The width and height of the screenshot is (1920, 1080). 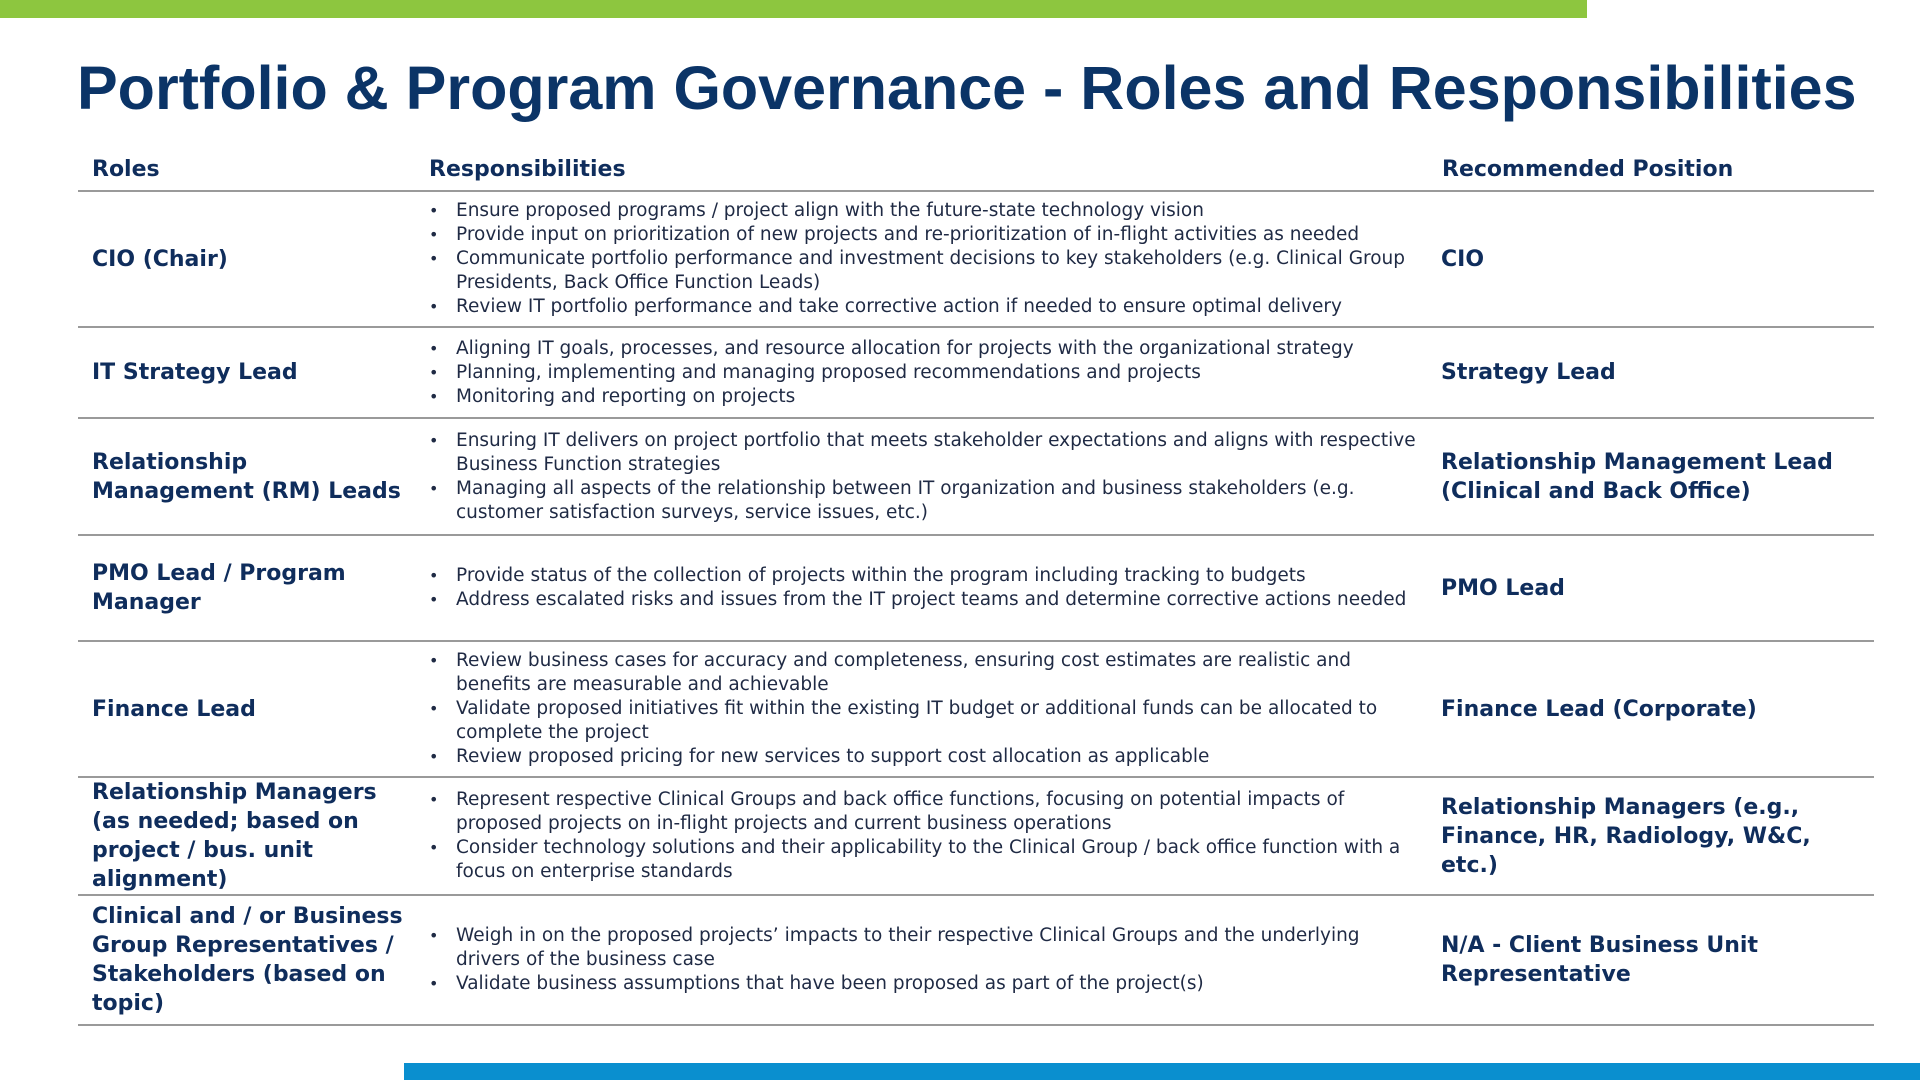 I want to click on header-roles: Roles, so click(x=253, y=170).